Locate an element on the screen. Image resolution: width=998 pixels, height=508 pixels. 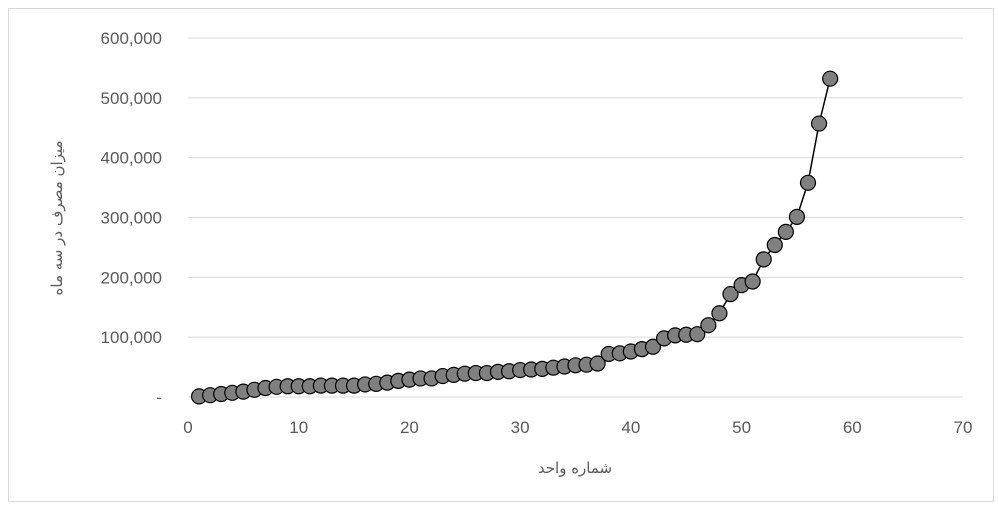
y-tick-label: 600,000 is located at coordinates (131, 38).